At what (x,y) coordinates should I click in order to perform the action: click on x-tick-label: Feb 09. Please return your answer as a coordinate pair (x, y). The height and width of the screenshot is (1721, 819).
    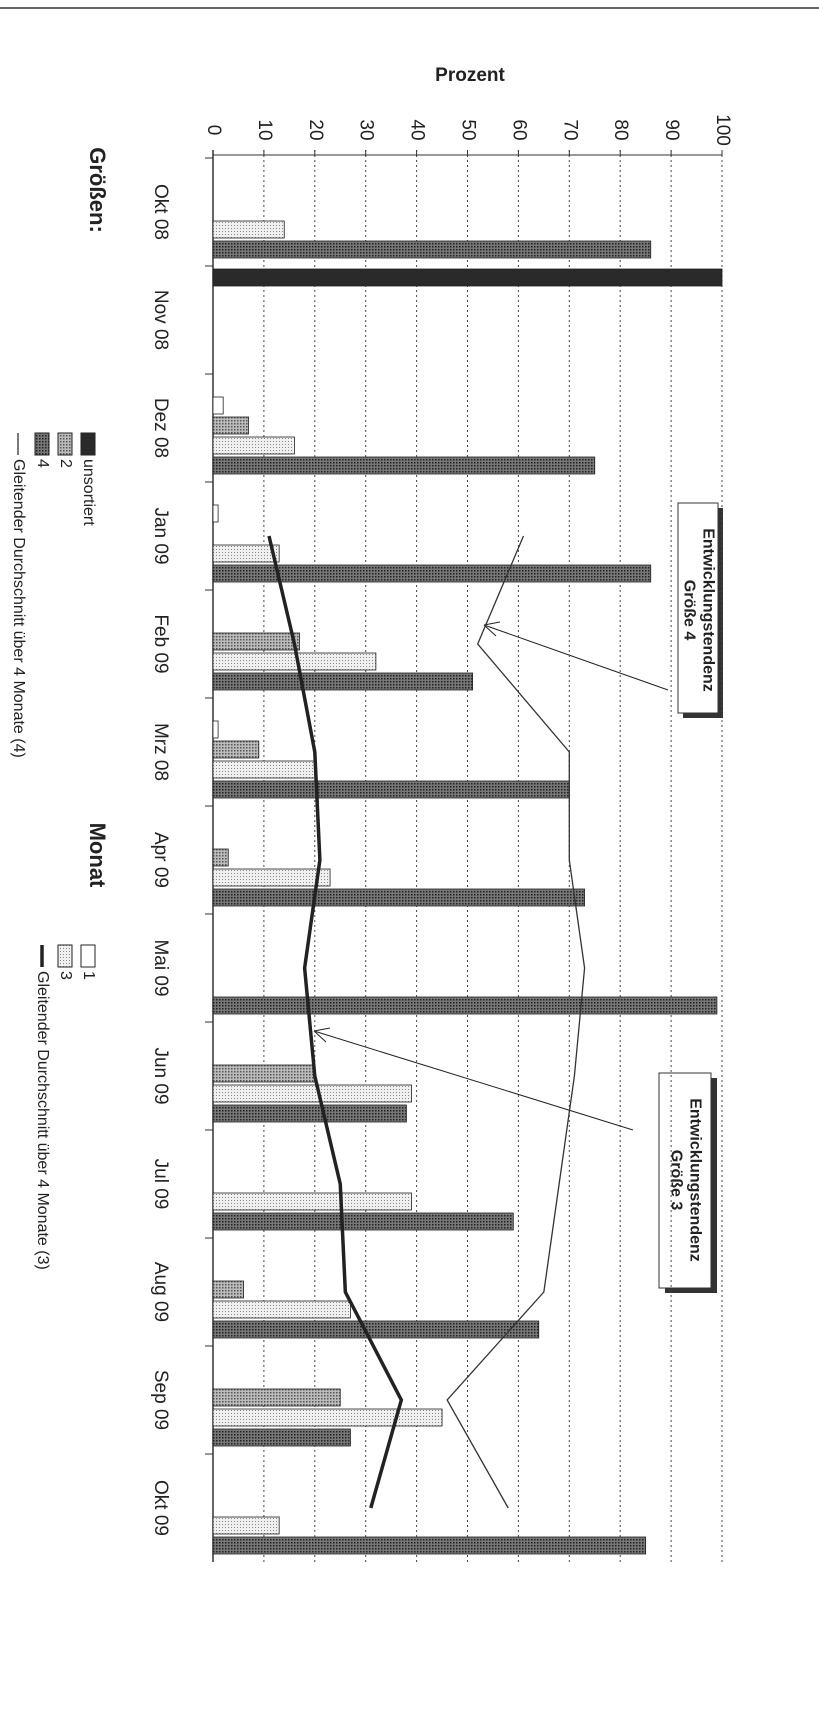
    Looking at the image, I should click on (160, 643).